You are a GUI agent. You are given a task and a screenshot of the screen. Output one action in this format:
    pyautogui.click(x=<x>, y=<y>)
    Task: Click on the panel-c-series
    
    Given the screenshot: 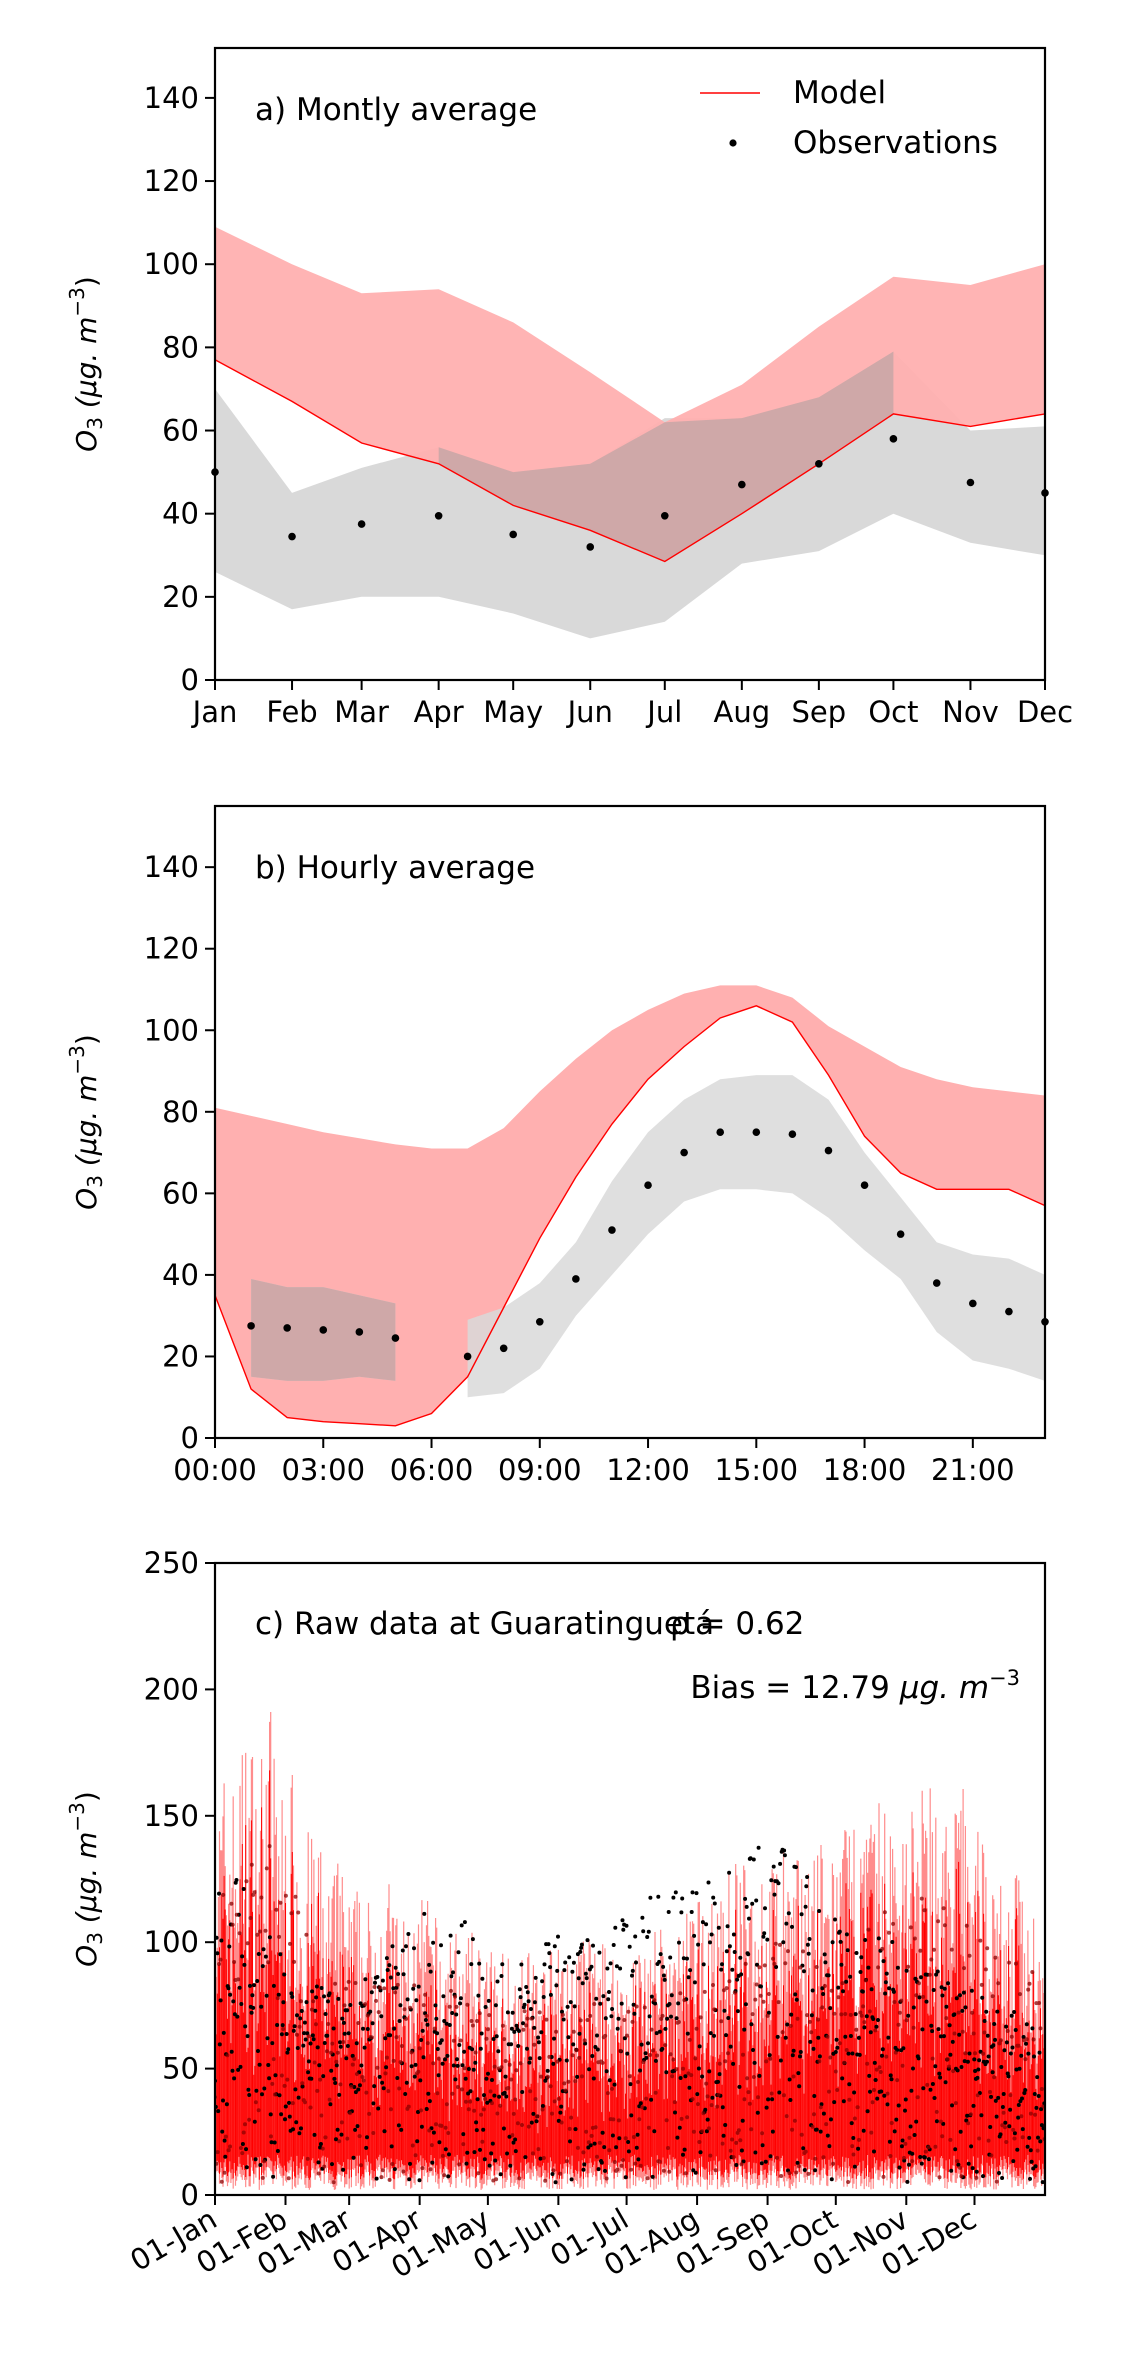 What is the action you would take?
    pyautogui.click(x=630, y=1951)
    